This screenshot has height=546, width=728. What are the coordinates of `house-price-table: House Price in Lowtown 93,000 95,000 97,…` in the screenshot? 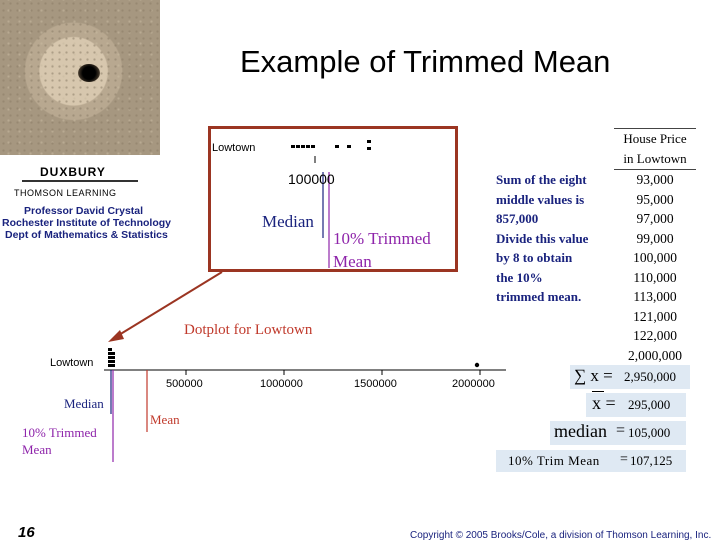 It's located at (655, 246).